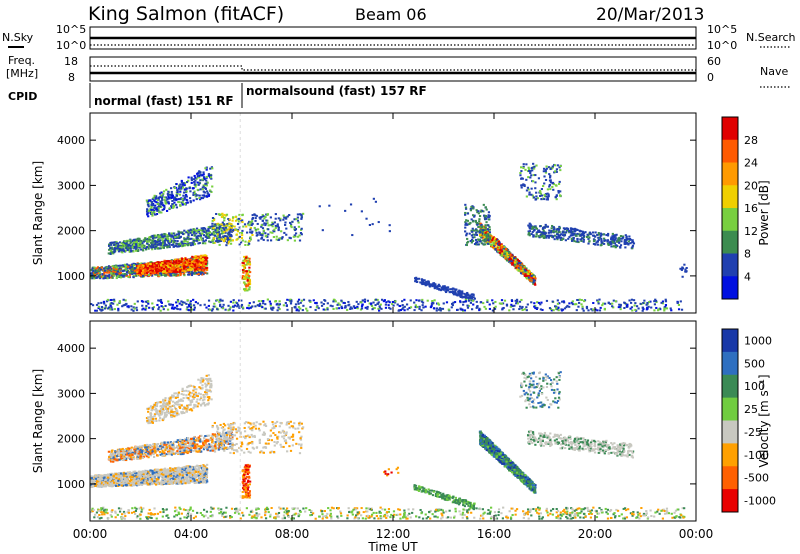 The image size is (800, 554). I want to click on date-title: 20/Mar/2013, so click(650, 15).